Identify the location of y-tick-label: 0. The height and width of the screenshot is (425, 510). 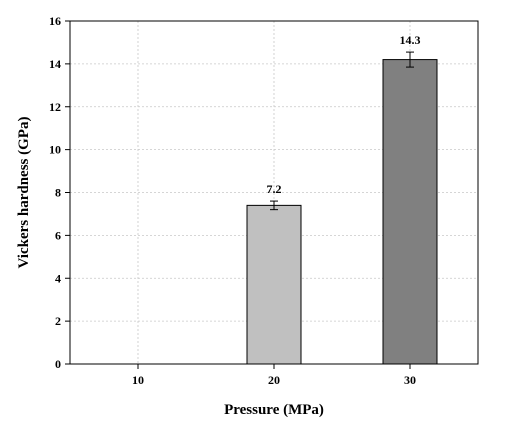
(58, 364).